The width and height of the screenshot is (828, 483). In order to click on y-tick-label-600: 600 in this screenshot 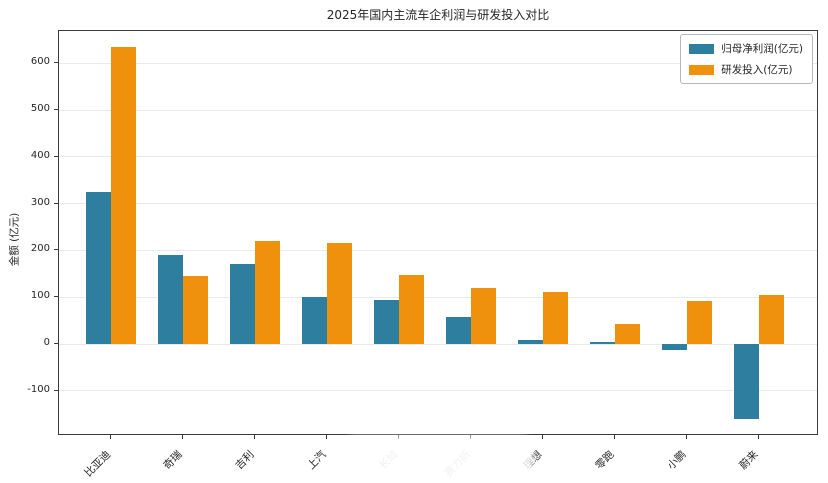, I will do `click(40, 62)`.